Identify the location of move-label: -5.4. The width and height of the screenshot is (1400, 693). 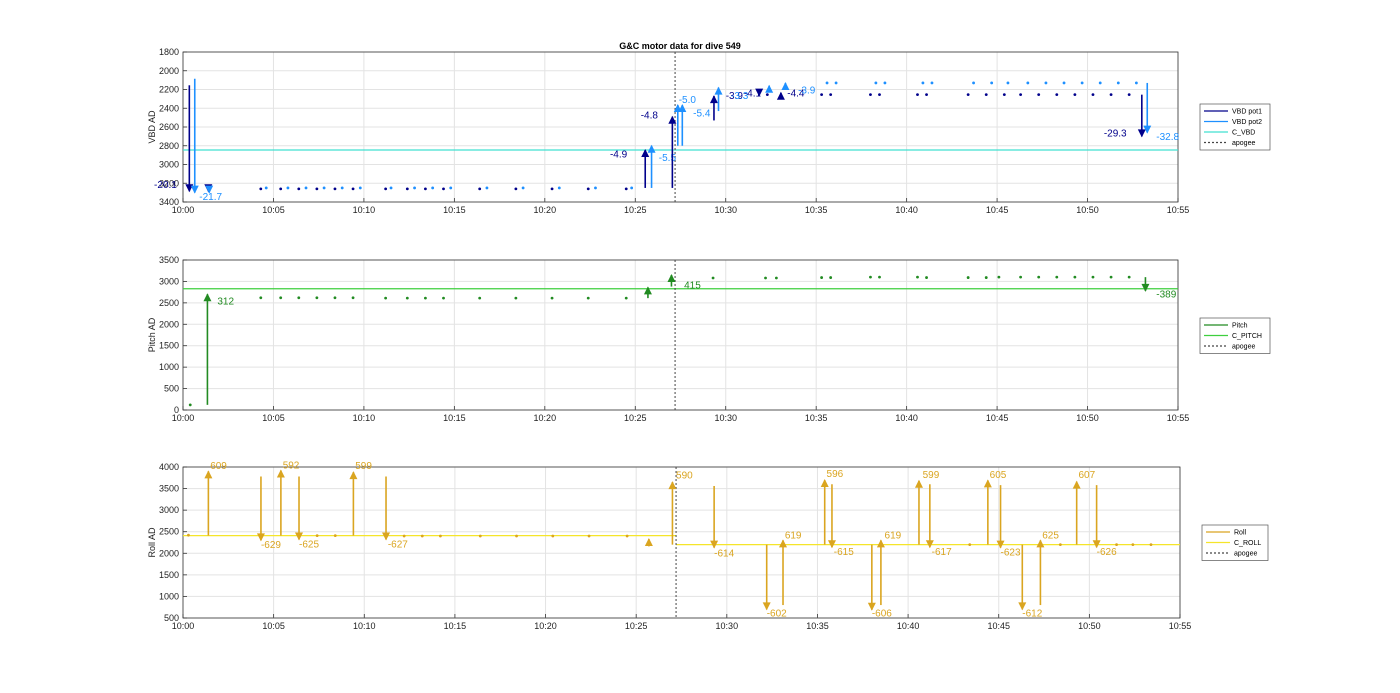
(702, 114).